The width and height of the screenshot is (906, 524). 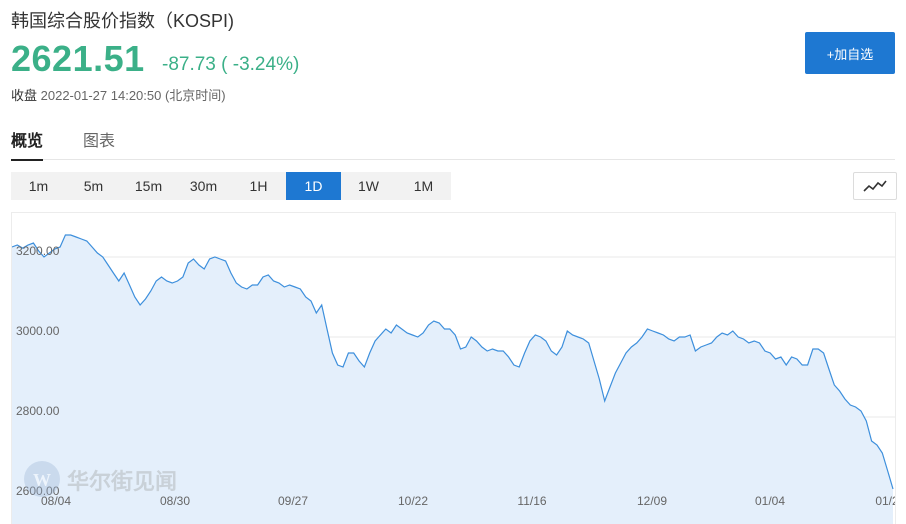 I want to click on watermark-logo-icon, so click(x=42, y=479).